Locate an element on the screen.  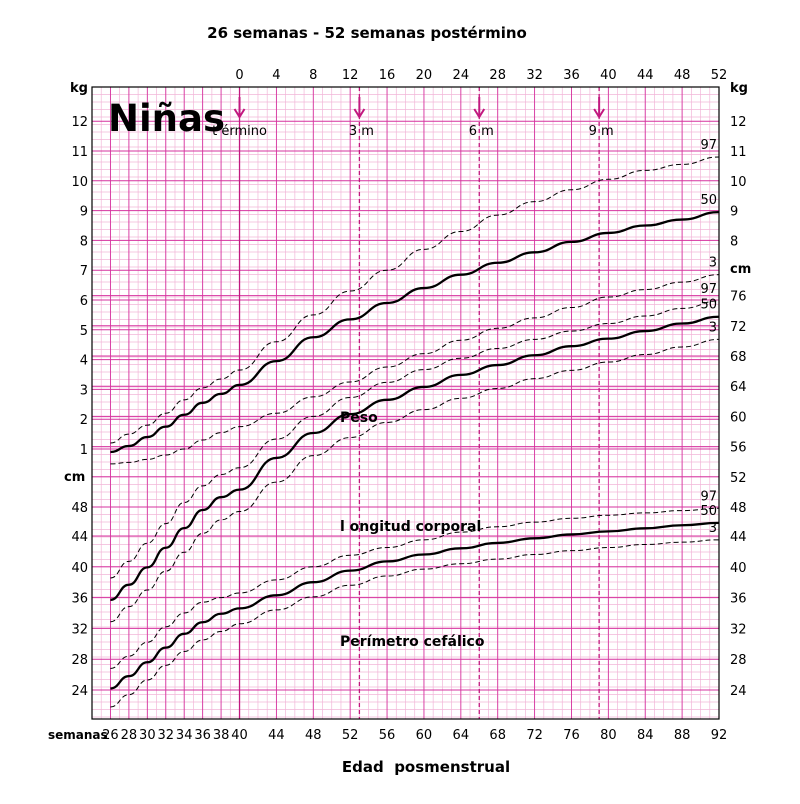
length-tick-label-right: 52 is located at coordinates (738, 478).